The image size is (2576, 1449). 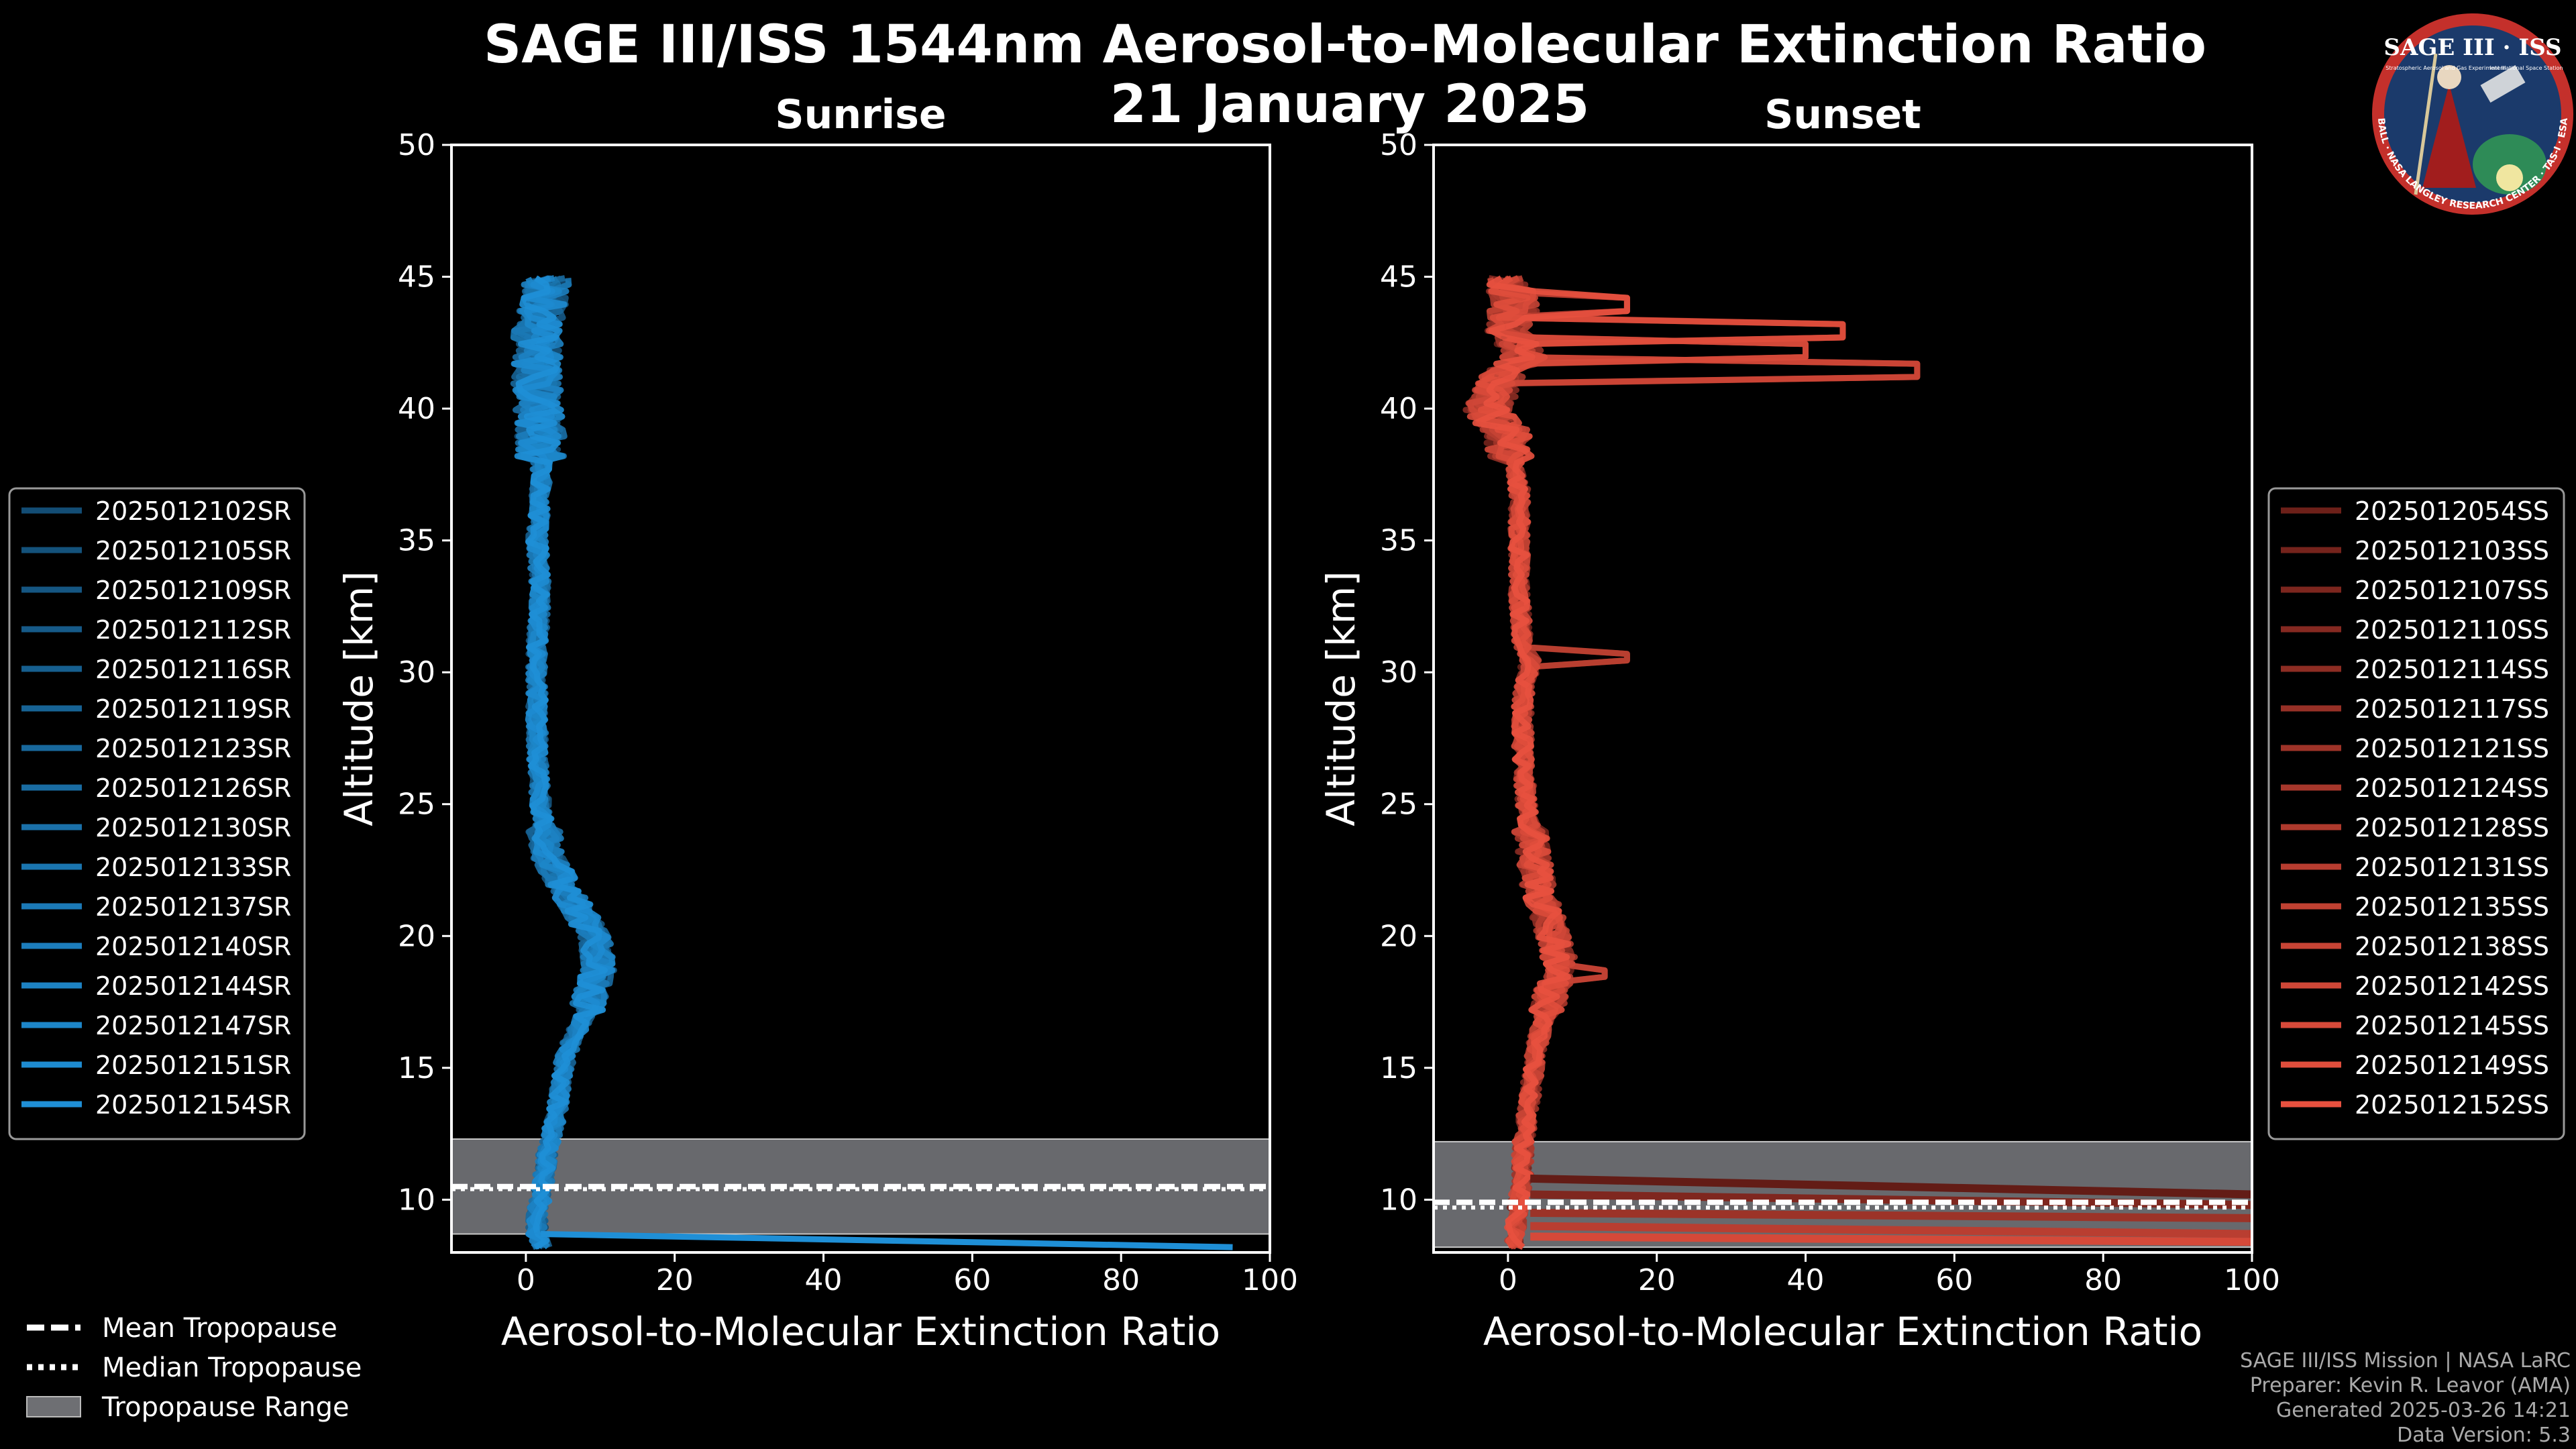 I want to click on y-axis-label: Altitude [km], so click(x=359, y=698).